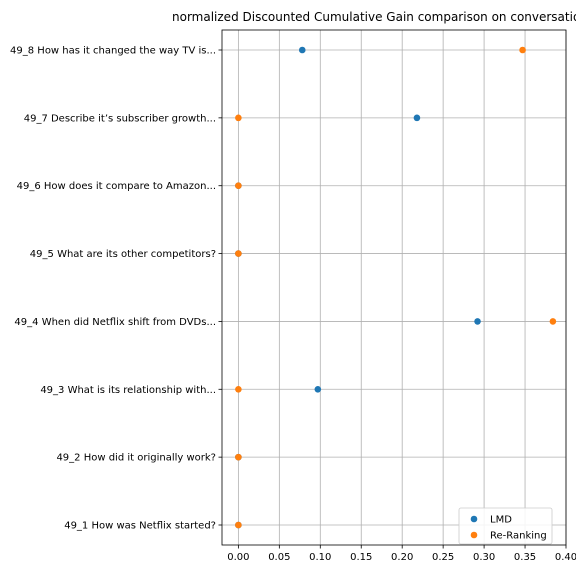  What do you see at coordinates (140, 526) in the screenshot?
I see `y-tick-label: 49_1 How was Netflix started?` at bounding box center [140, 526].